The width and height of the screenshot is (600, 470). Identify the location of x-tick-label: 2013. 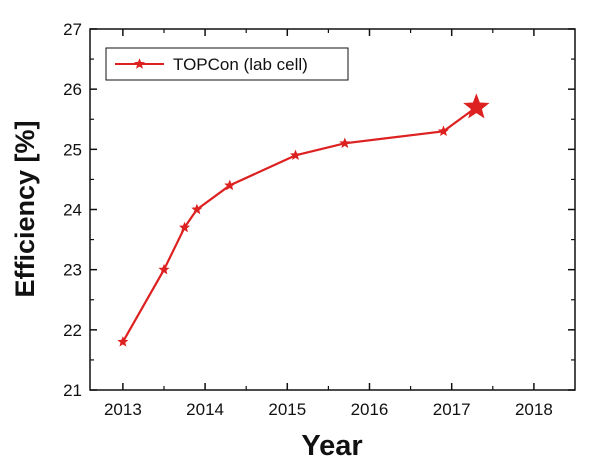
(123, 409).